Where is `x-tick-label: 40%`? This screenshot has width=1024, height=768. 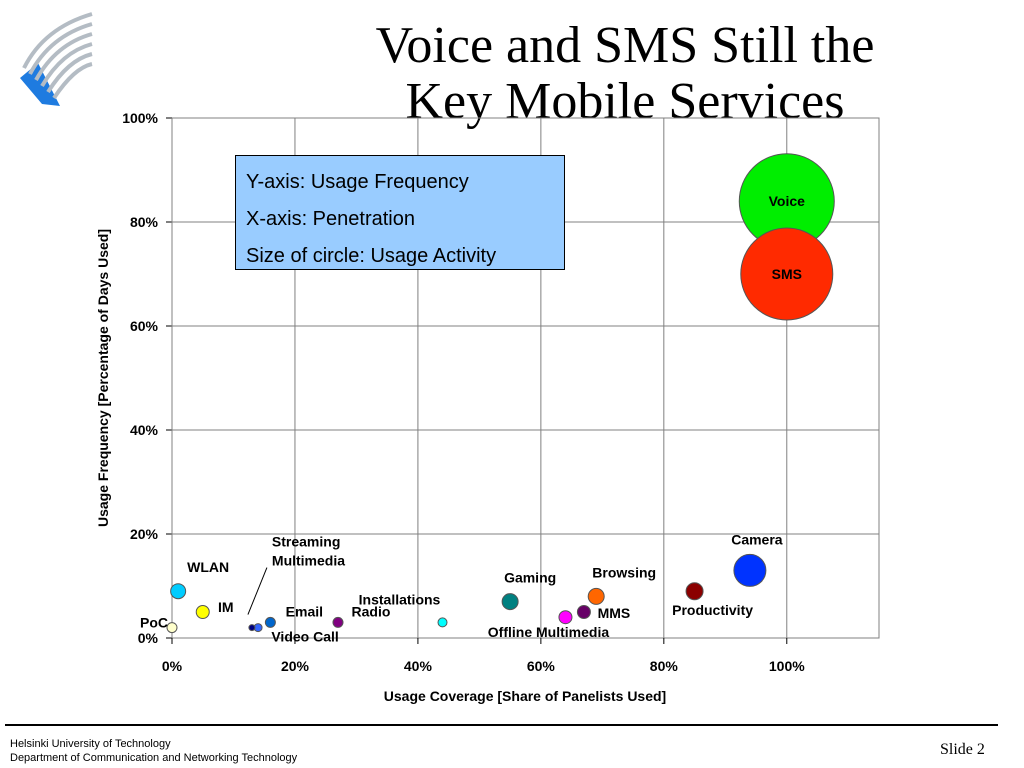 x-tick-label: 40% is located at coordinates (418, 666).